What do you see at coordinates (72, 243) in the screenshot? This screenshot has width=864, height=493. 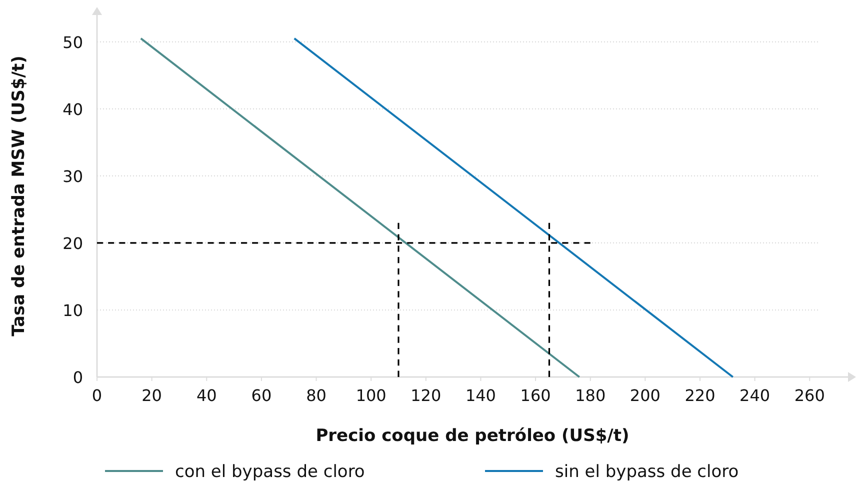 I see `y-tick-label: 20` at bounding box center [72, 243].